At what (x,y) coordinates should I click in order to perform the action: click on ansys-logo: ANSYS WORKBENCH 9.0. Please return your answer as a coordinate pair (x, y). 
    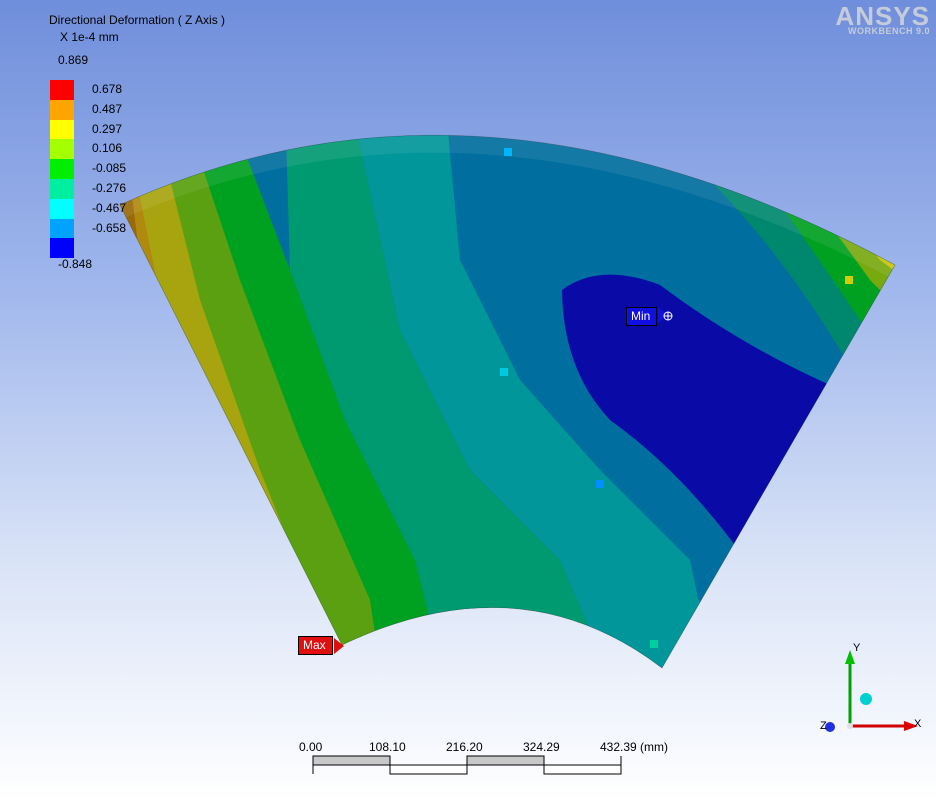
    Looking at the image, I should click on (882, 19).